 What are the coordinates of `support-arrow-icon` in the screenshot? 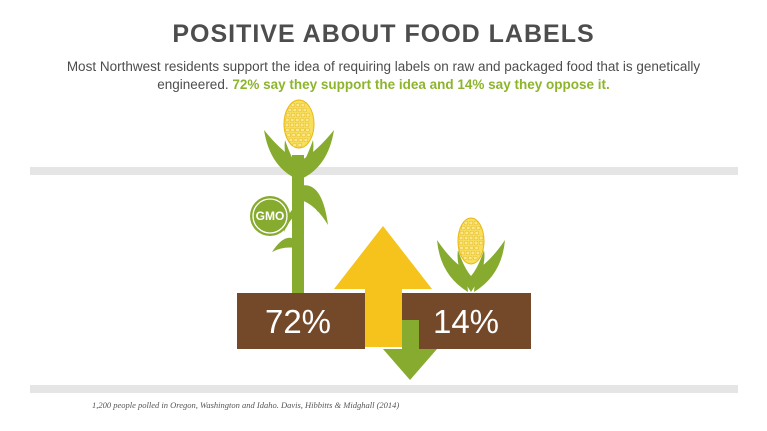 It's located at (383, 286).